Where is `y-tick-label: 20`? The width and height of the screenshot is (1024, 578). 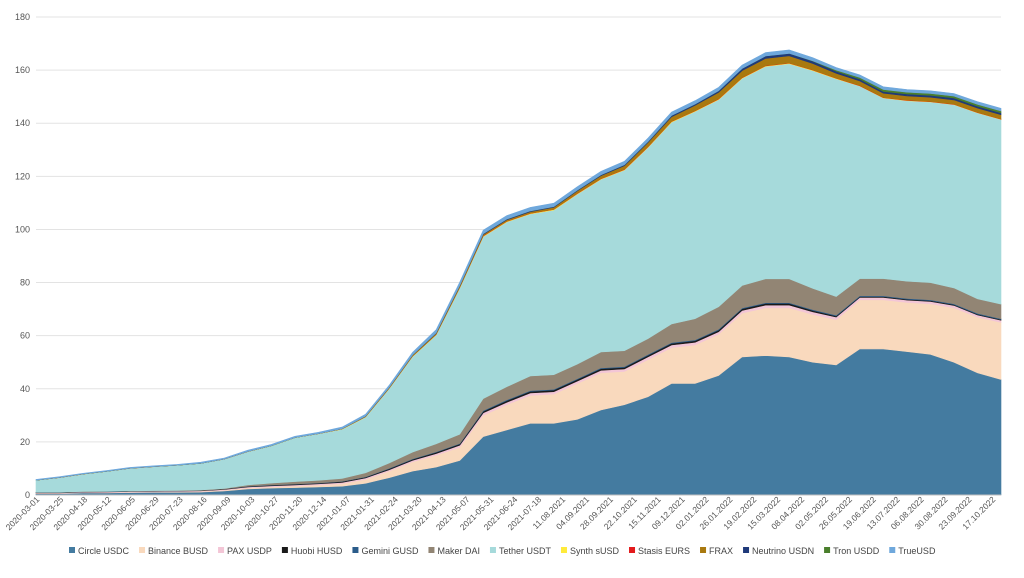 y-tick-label: 20 is located at coordinates (25, 442).